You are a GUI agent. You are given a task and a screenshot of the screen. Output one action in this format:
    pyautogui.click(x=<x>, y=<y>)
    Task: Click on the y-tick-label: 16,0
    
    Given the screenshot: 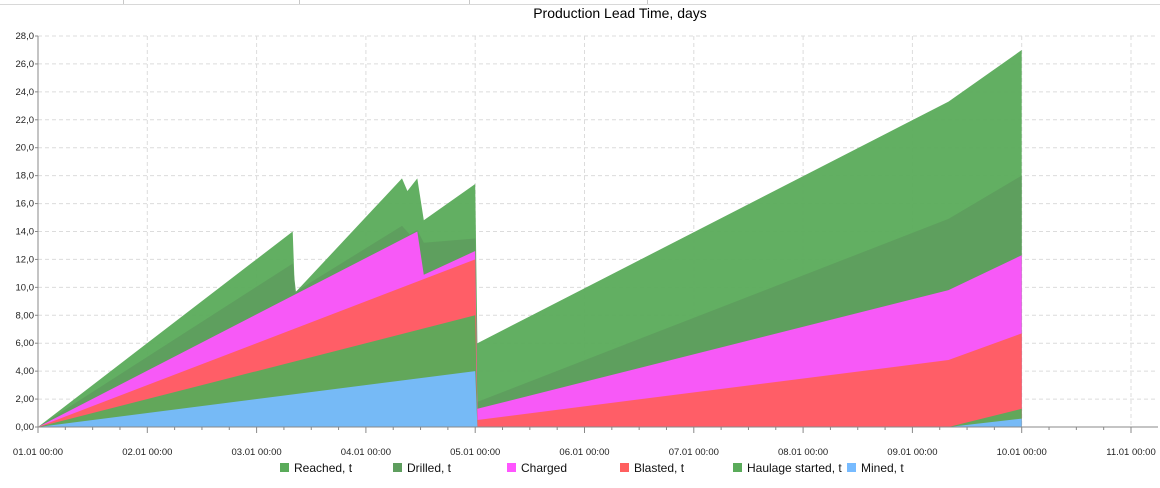 What is the action you would take?
    pyautogui.click(x=25, y=204)
    